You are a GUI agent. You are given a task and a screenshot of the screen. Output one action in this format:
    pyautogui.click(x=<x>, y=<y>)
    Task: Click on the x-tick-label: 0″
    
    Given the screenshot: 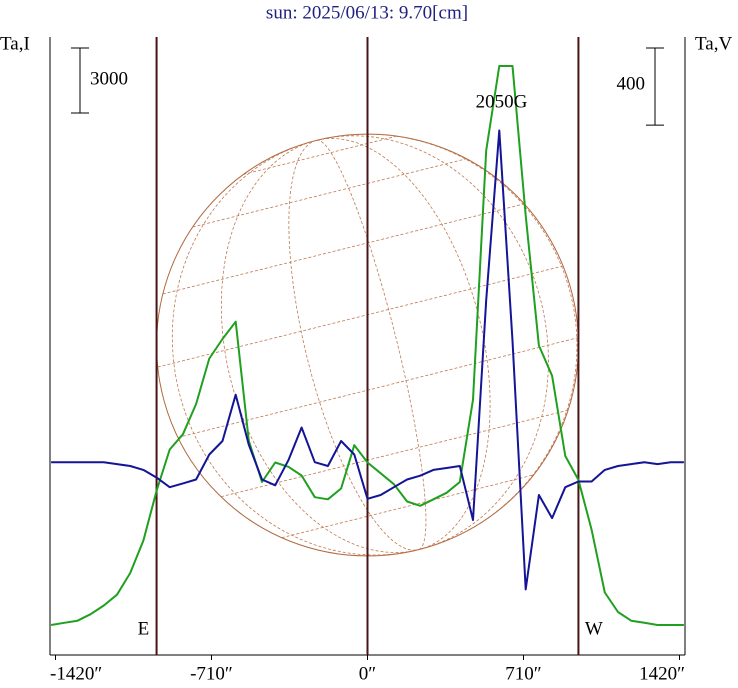 What is the action you would take?
    pyautogui.click(x=367, y=673)
    